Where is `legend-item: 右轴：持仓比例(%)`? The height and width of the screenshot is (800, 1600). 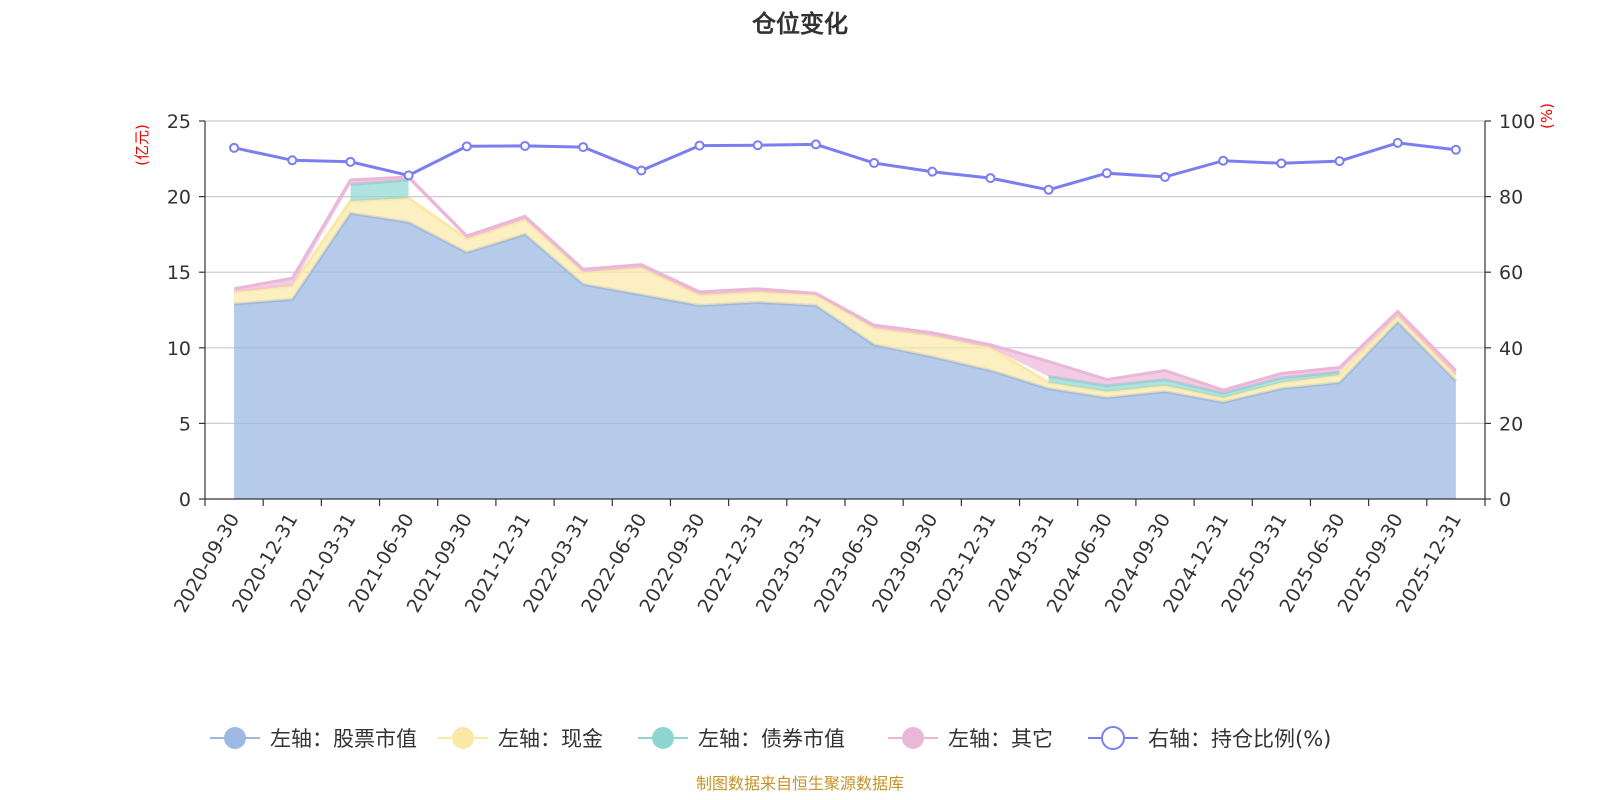 legend-item: 右轴：持仓比例(%) is located at coordinates (1209, 738).